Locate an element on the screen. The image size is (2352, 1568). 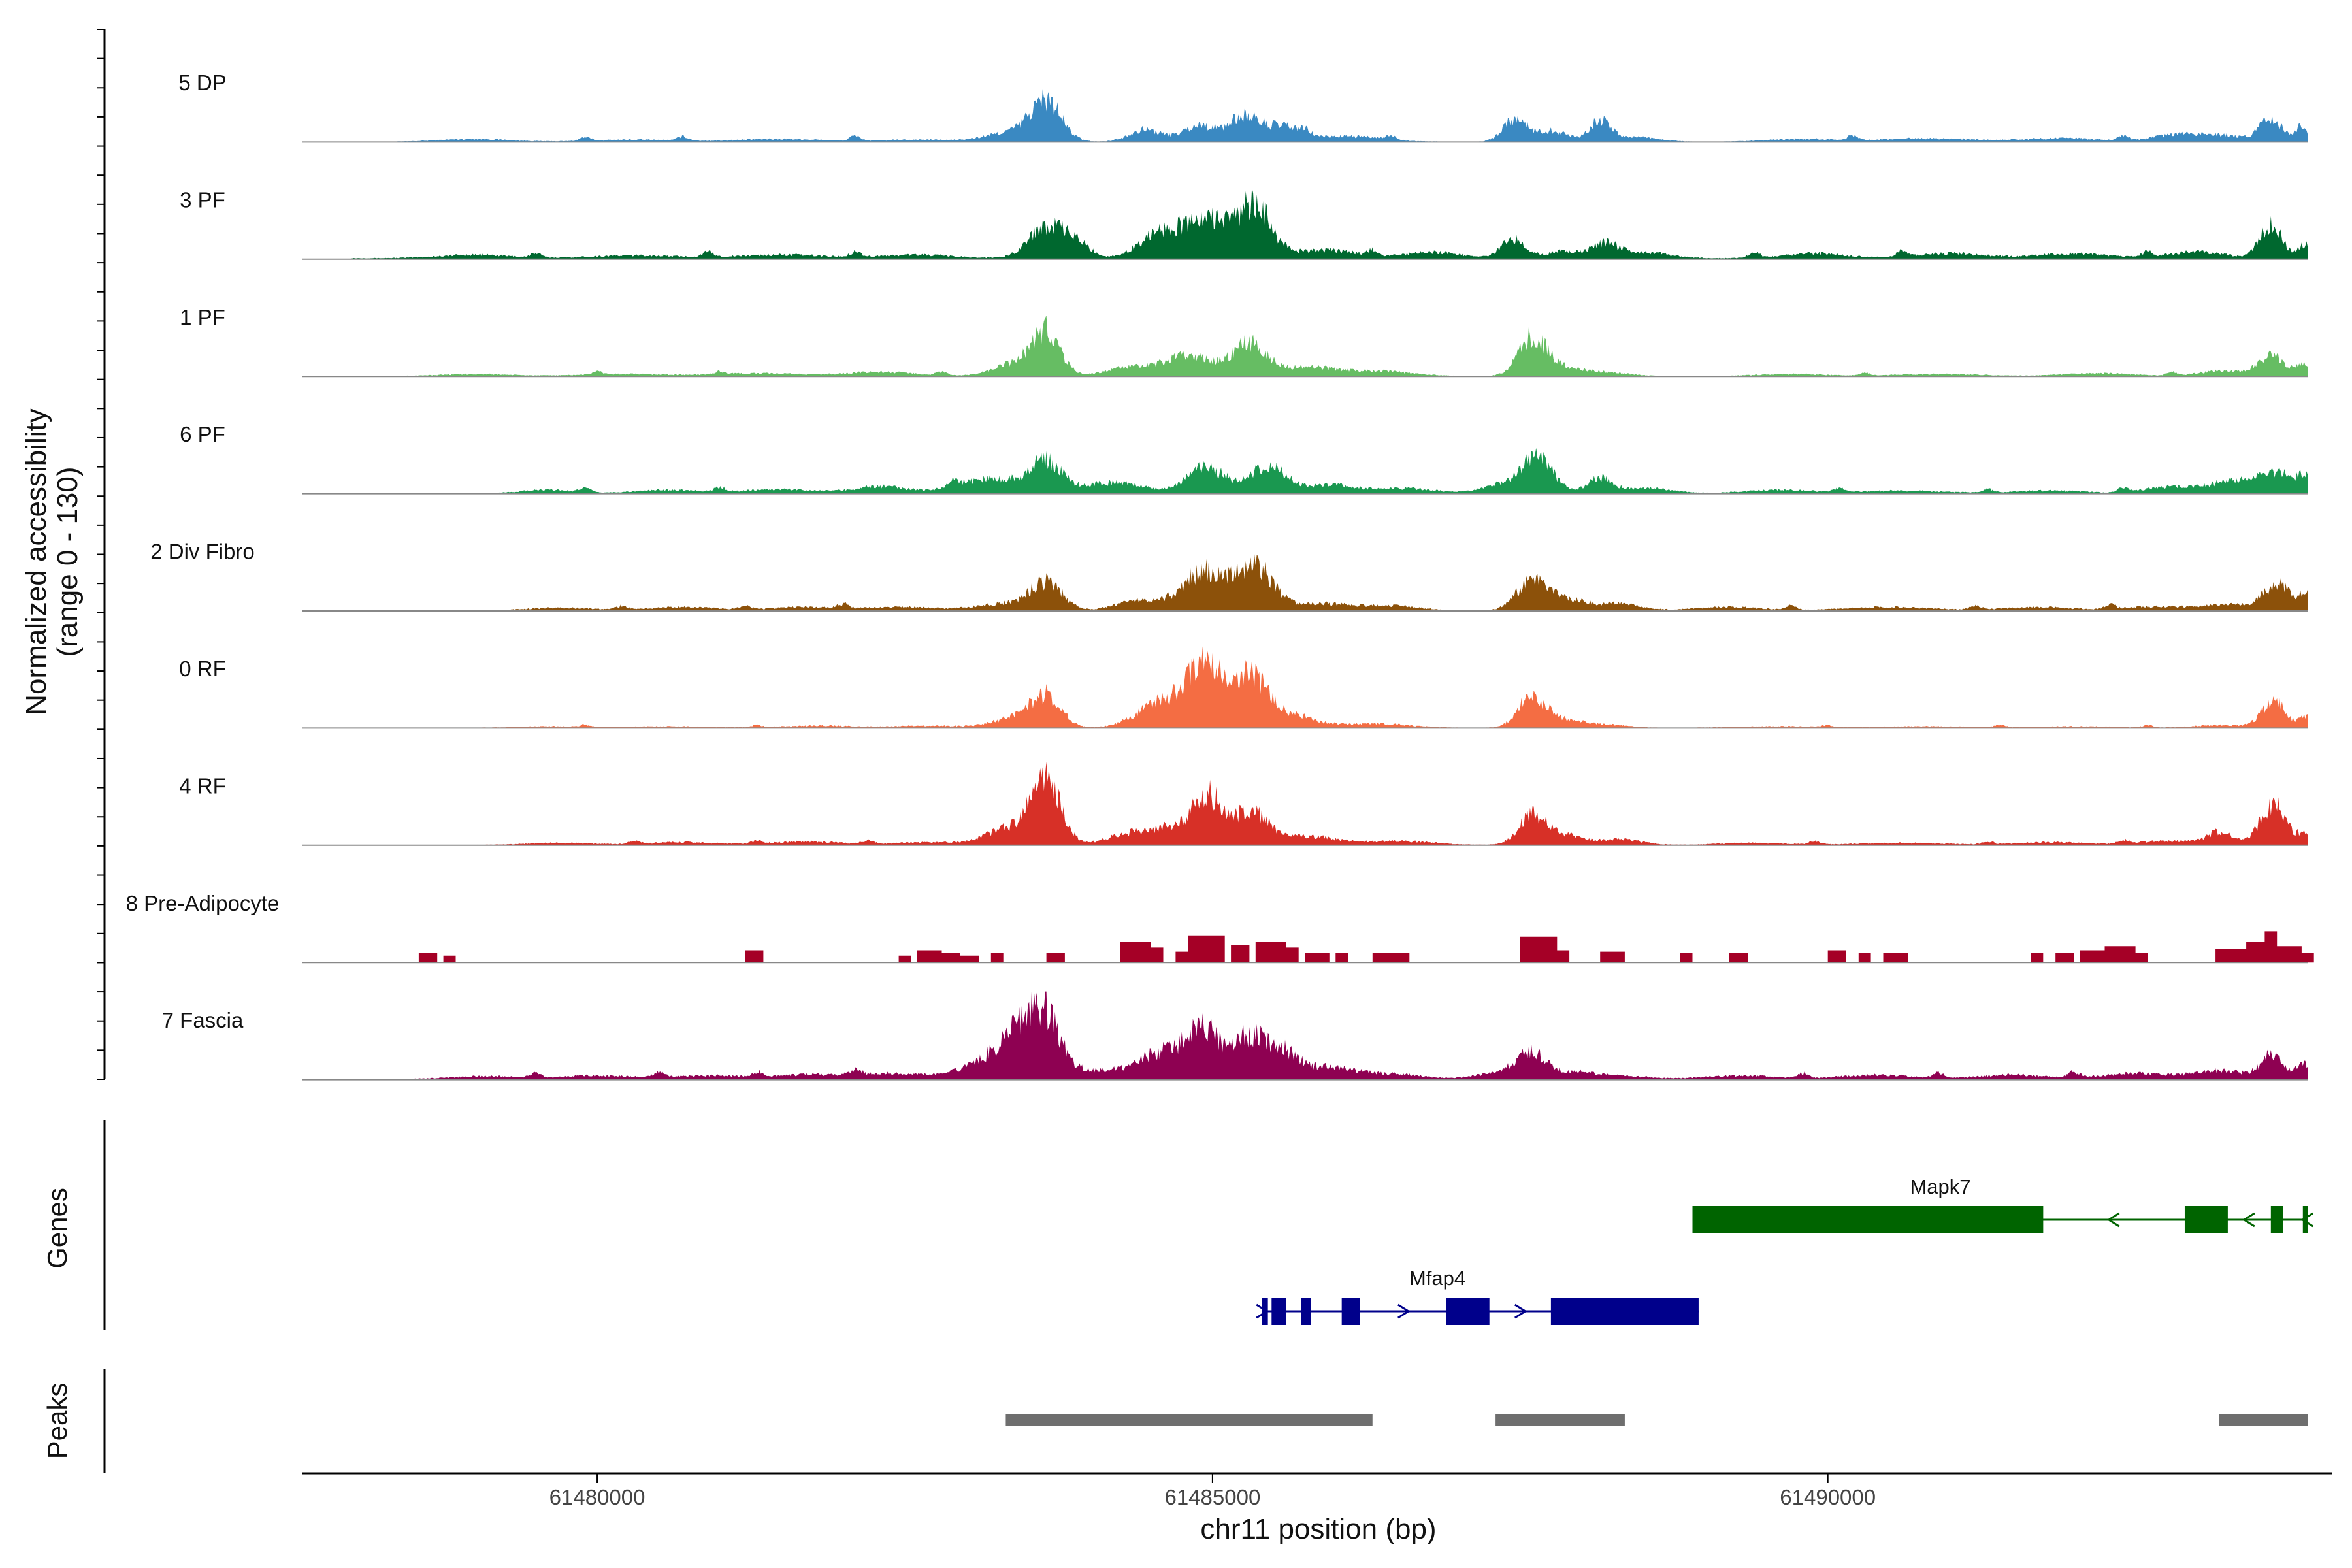
track-6-pf: 6 PF is located at coordinates (1244, 458).